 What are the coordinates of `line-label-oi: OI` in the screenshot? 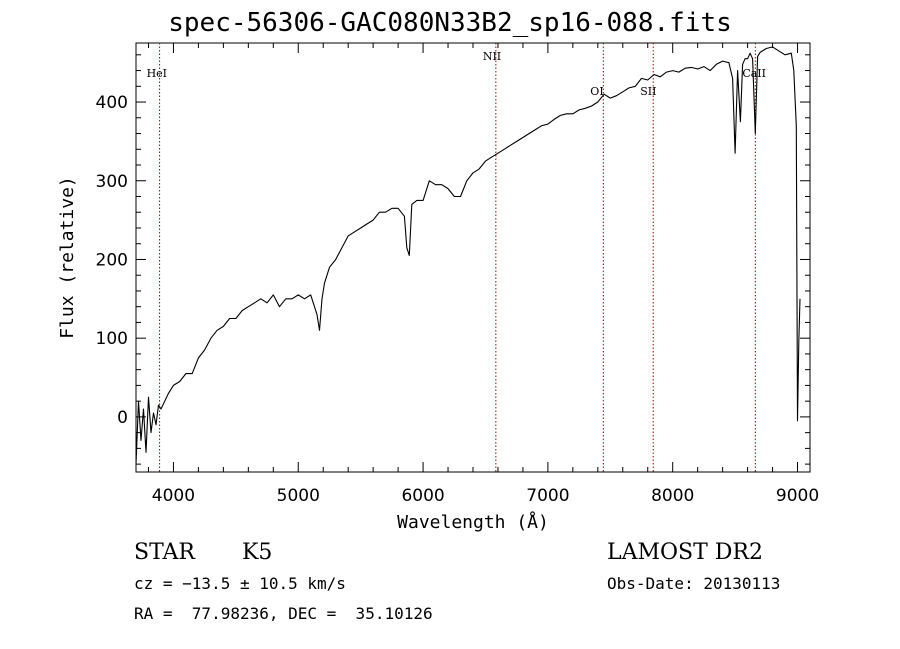 It's located at (596, 91).